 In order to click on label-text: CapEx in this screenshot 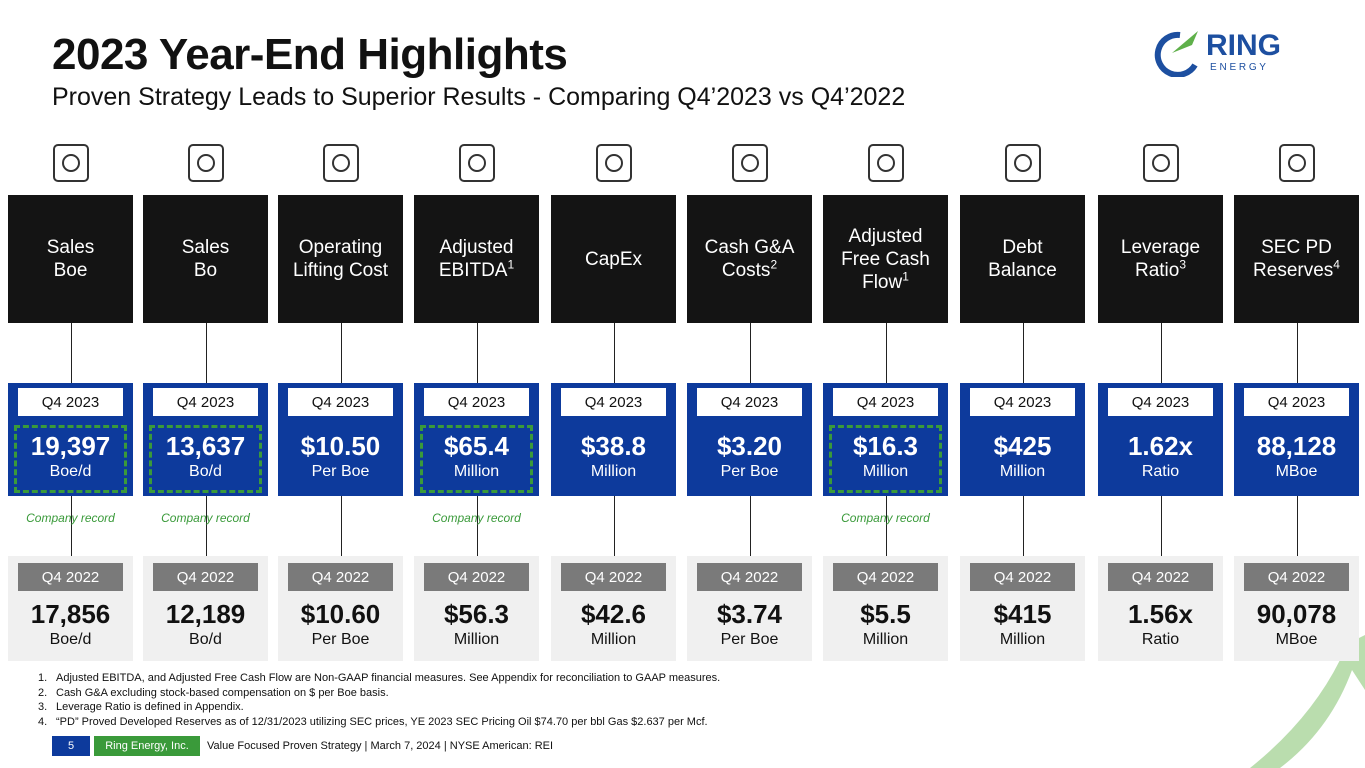, I will do `click(613, 259)`.